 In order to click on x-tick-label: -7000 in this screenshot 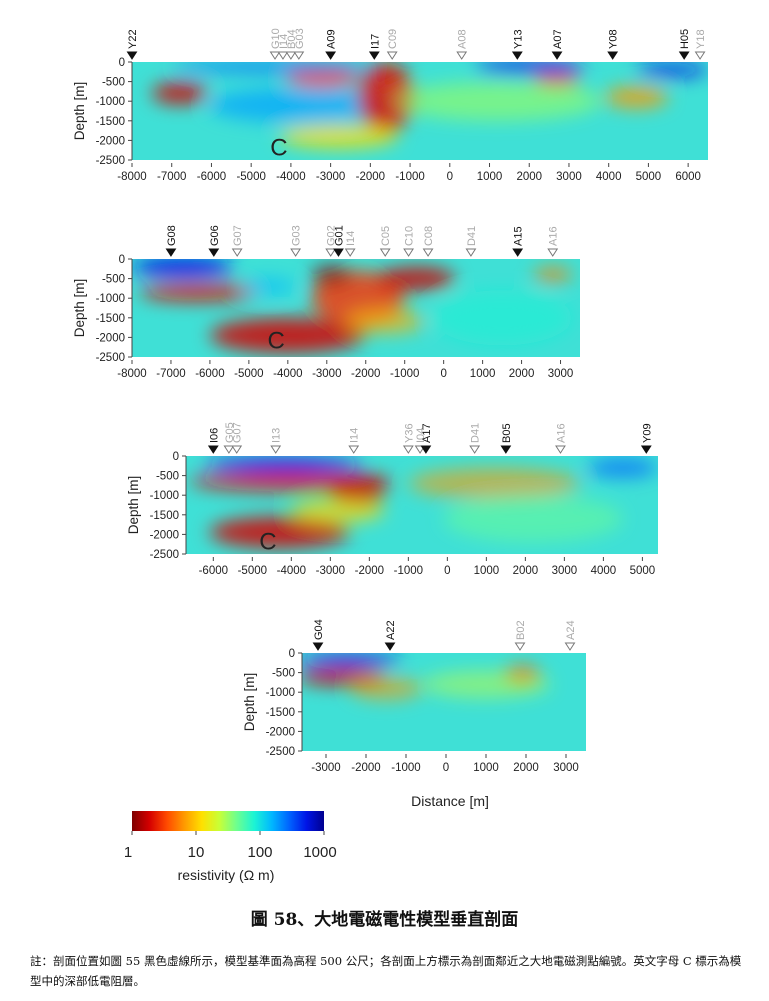, I will do `click(170, 374)`.